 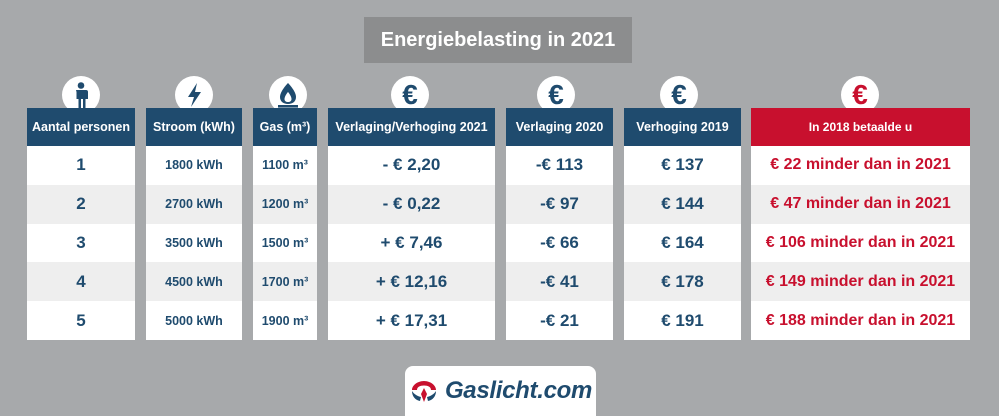 What do you see at coordinates (81, 95) in the screenshot?
I see `person-icon` at bounding box center [81, 95].